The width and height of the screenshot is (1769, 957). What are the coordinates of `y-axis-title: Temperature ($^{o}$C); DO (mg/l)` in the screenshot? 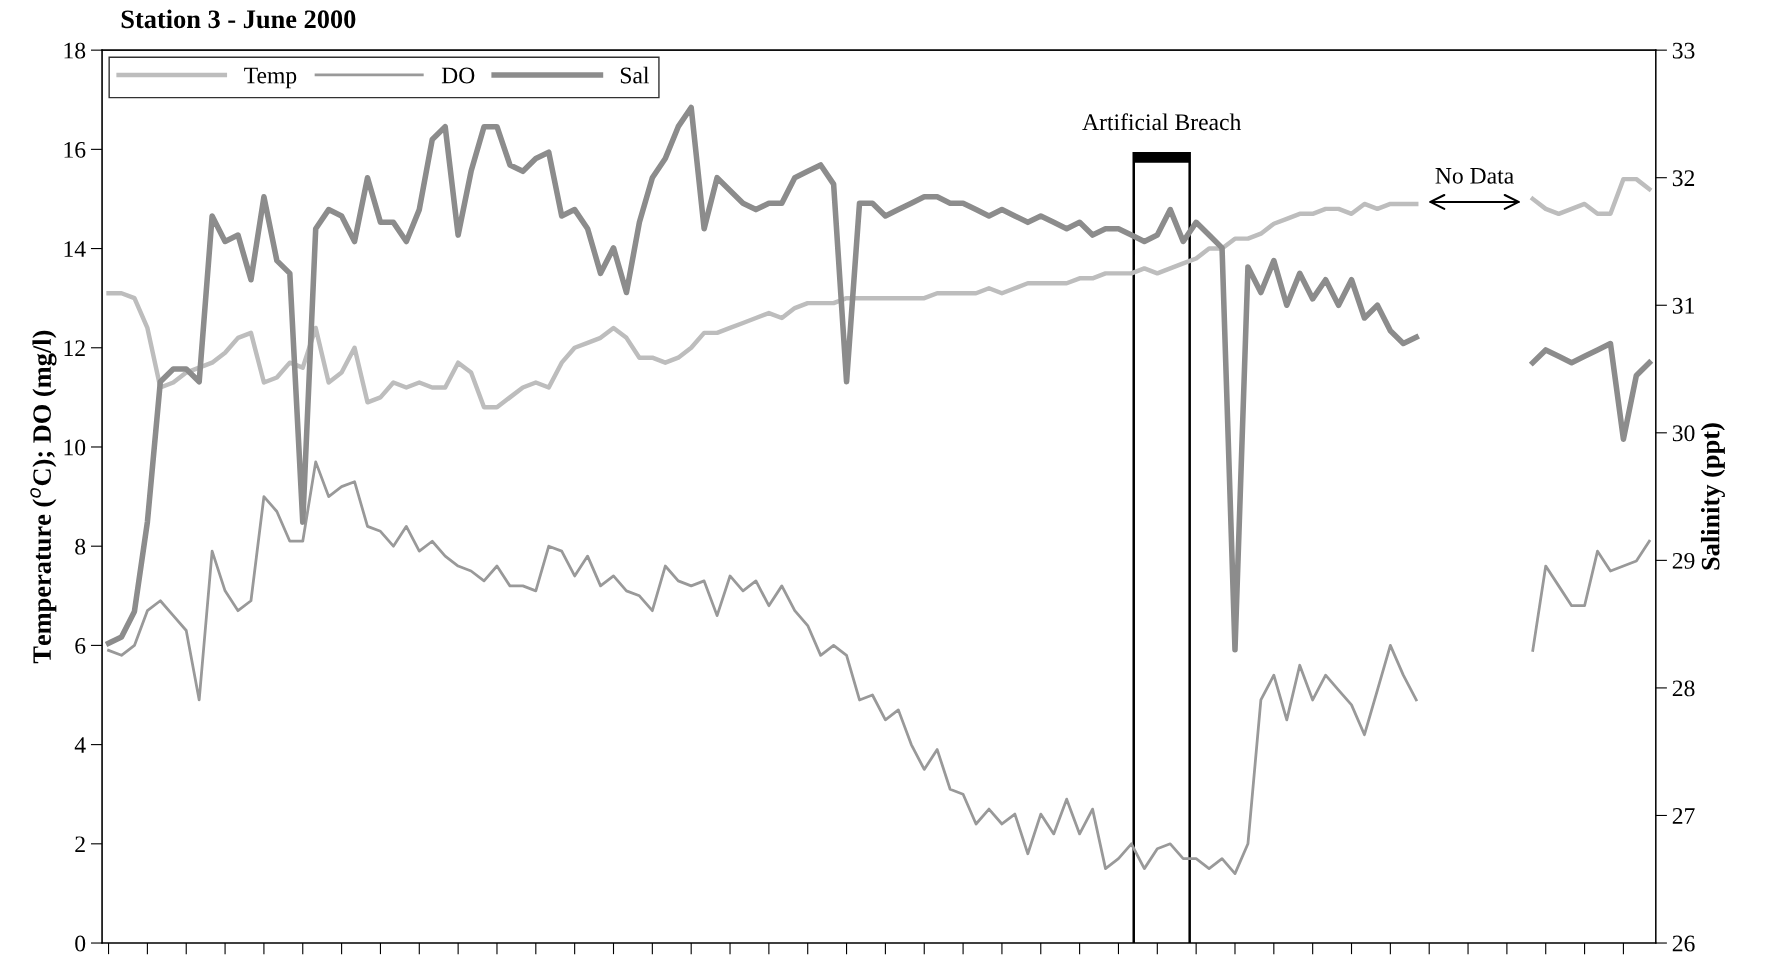 It's located at (43, 497).